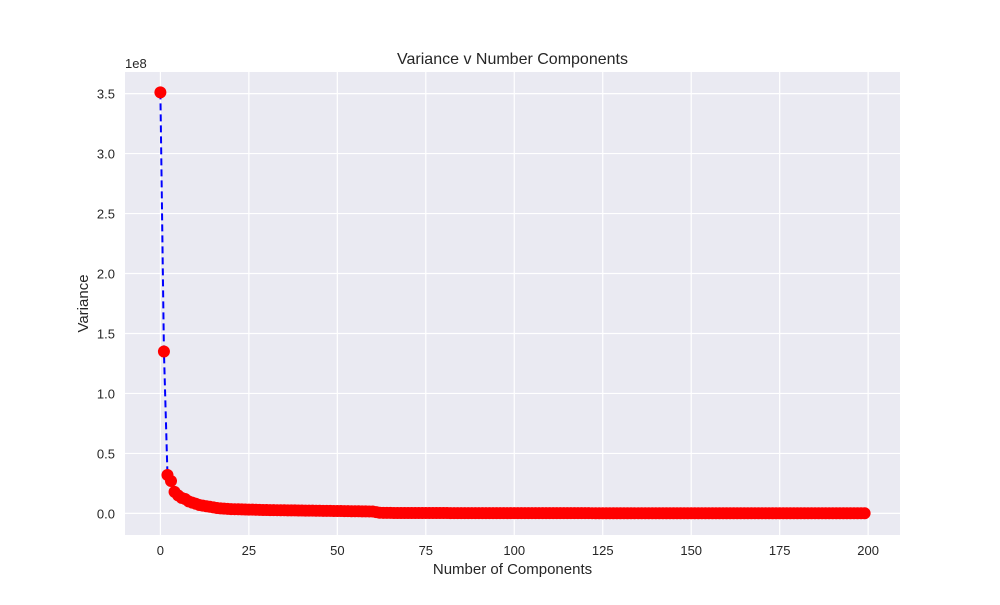  I want to click on y-axis-ticks: 0.0 0.5 1.0 1.5 2.0 2.5 3.0 3.5, so click(106, 304).